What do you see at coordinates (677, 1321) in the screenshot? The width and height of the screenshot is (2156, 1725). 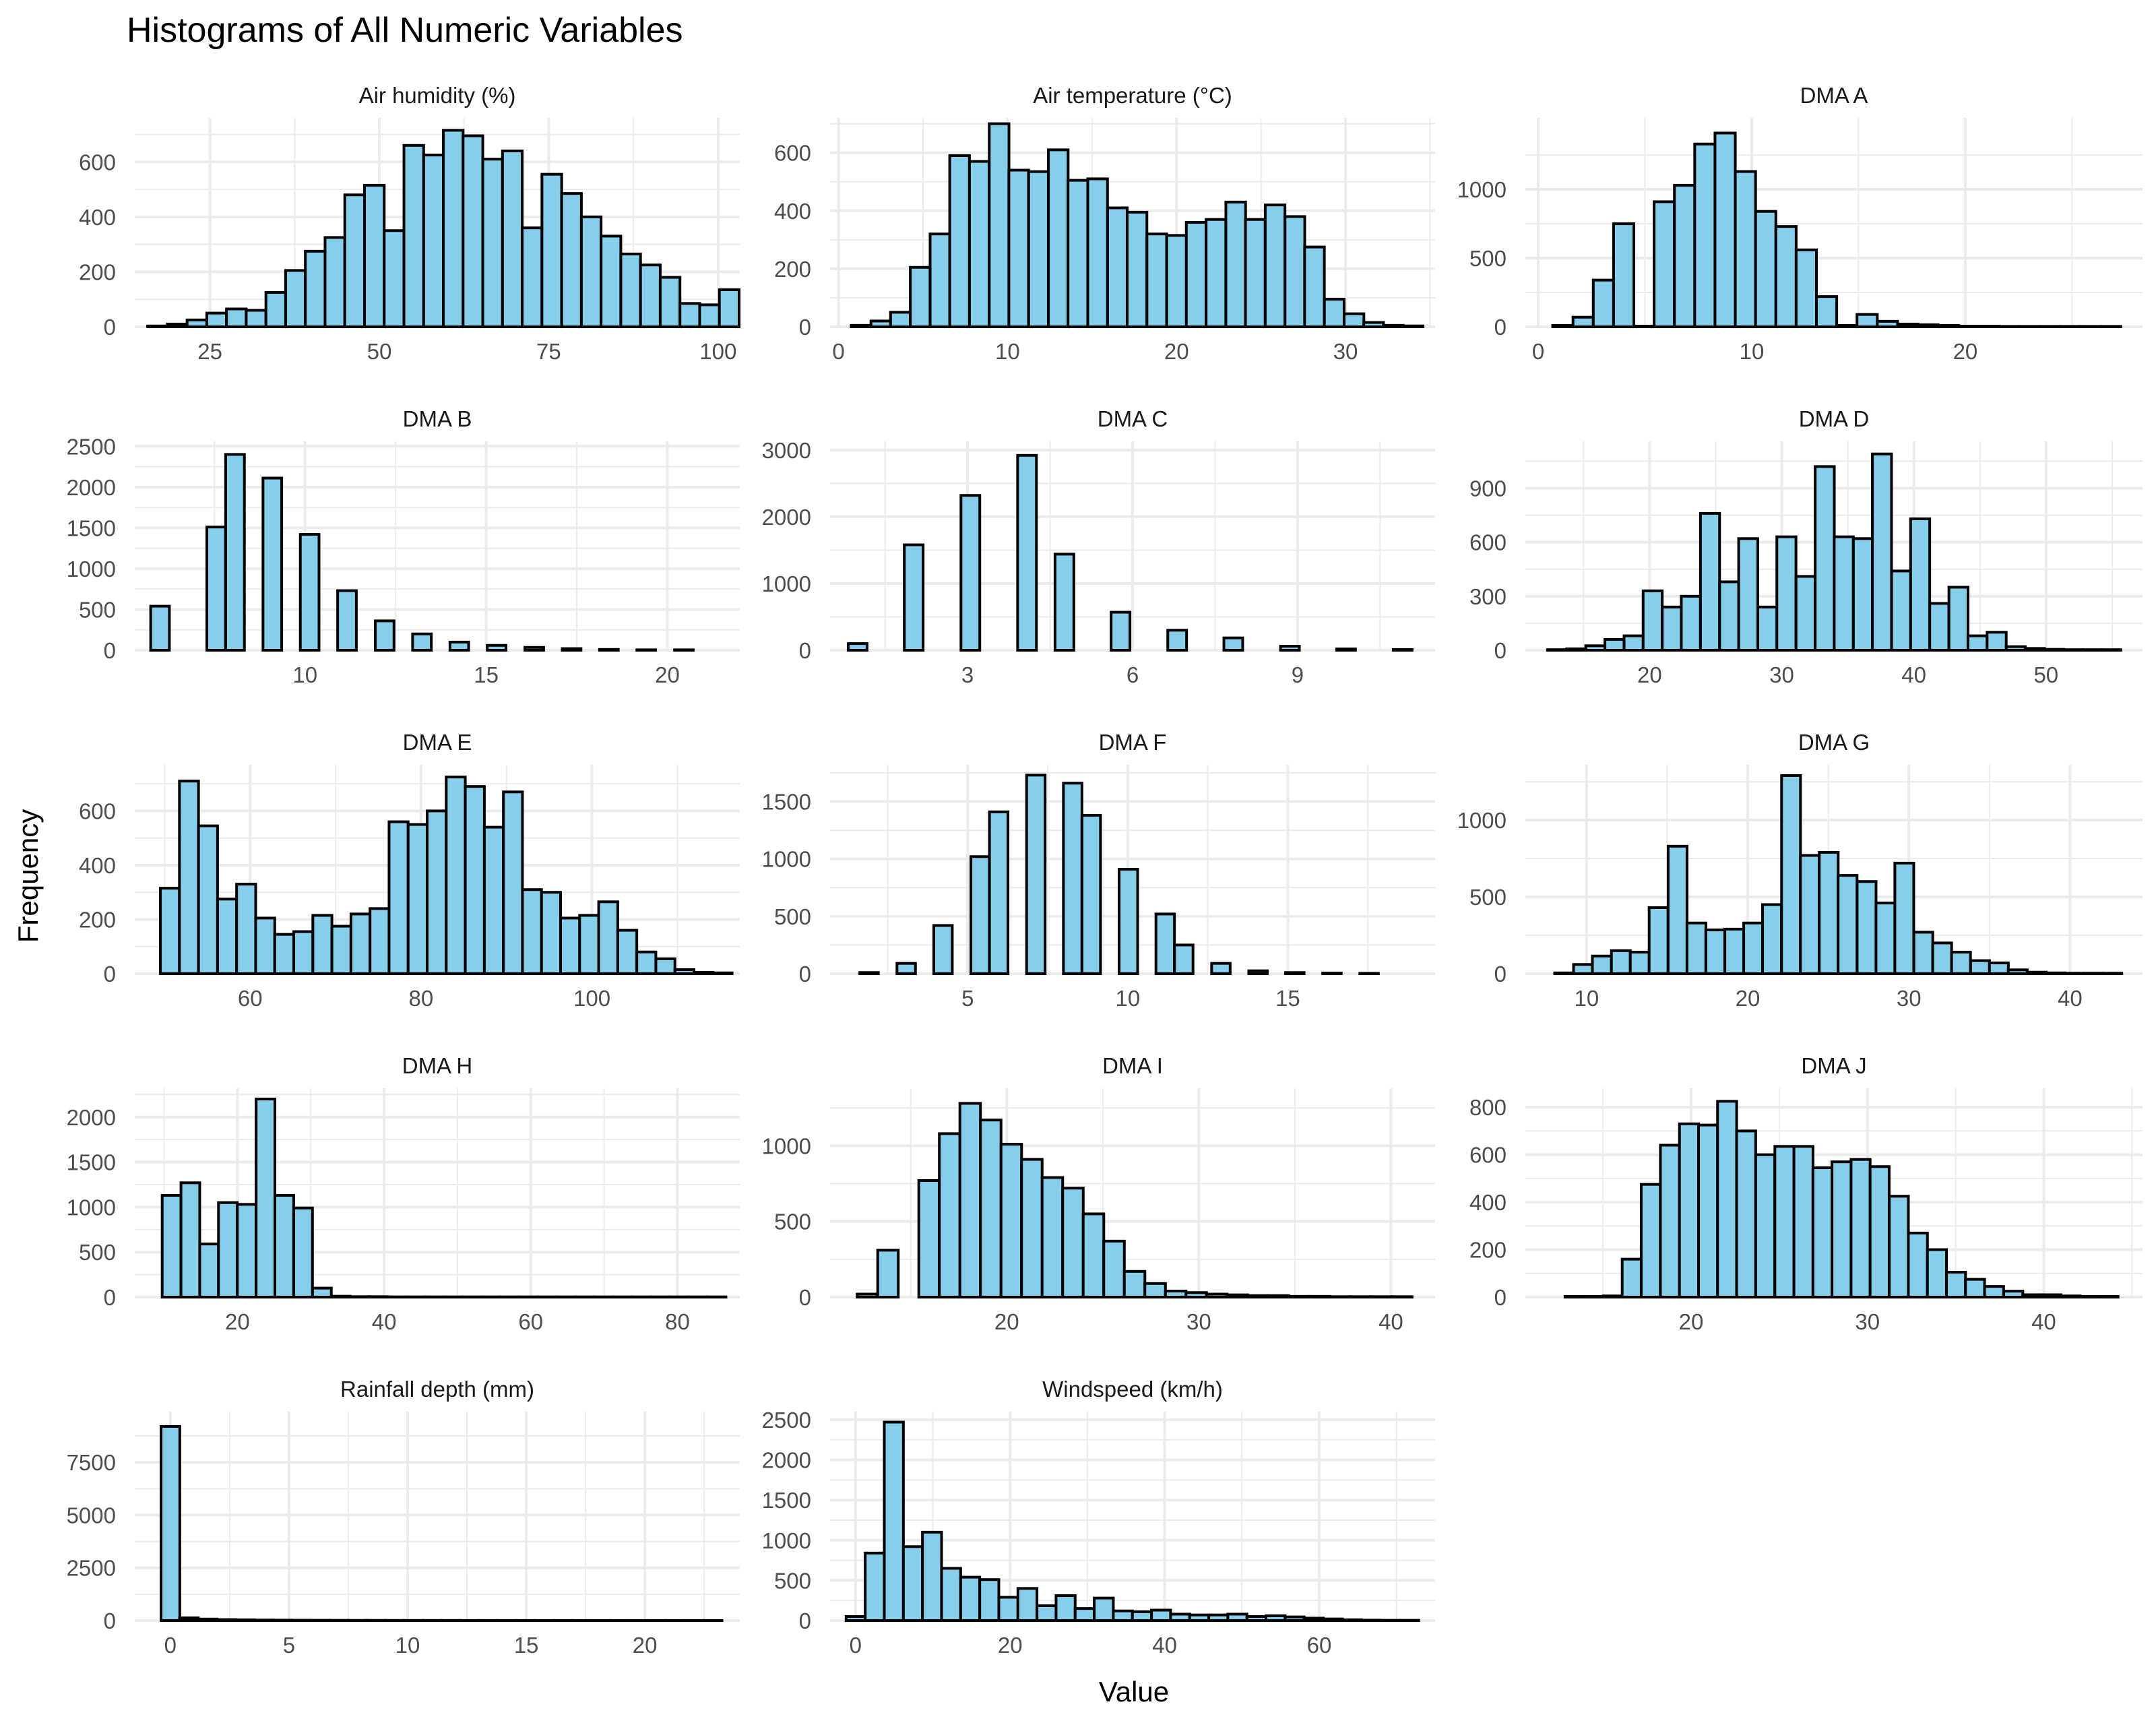 I see `x-tick-label: 80` at bounding box center [677, 1321].